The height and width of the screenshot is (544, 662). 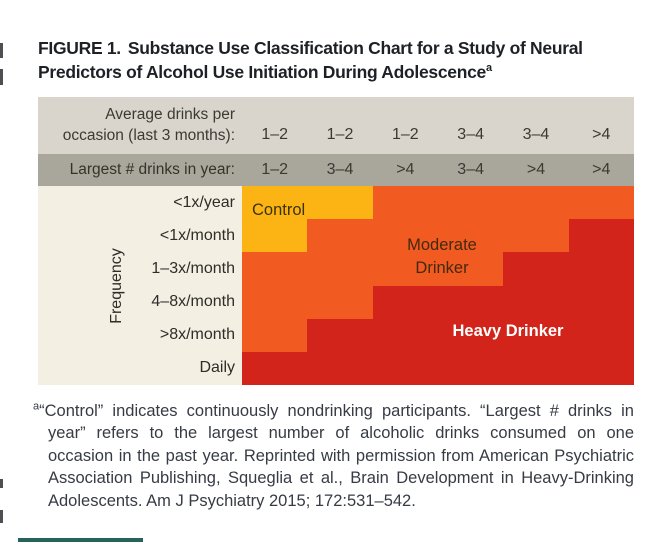 I want to click on avg-drinks-value-2: 1–2, so click(x=340, y=134).